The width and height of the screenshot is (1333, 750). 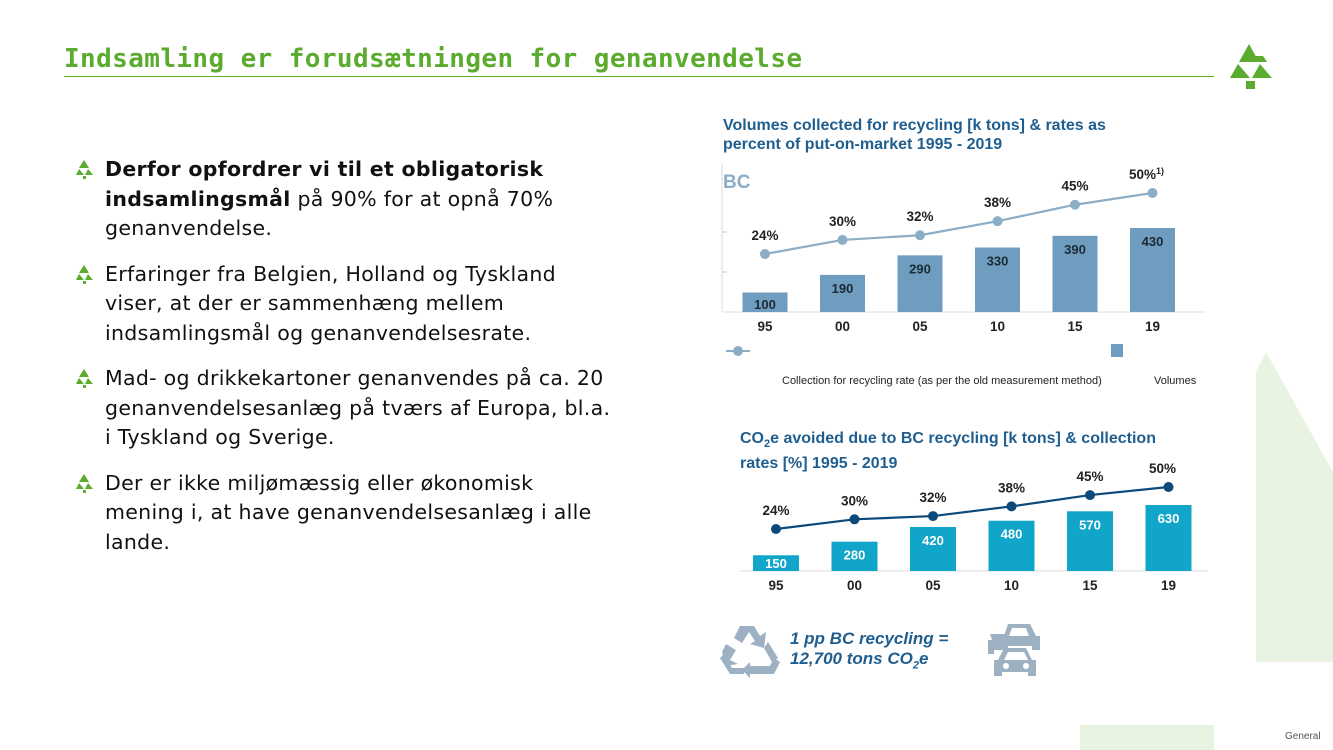 I want to click on title-underline, so click(x=639, y=76).